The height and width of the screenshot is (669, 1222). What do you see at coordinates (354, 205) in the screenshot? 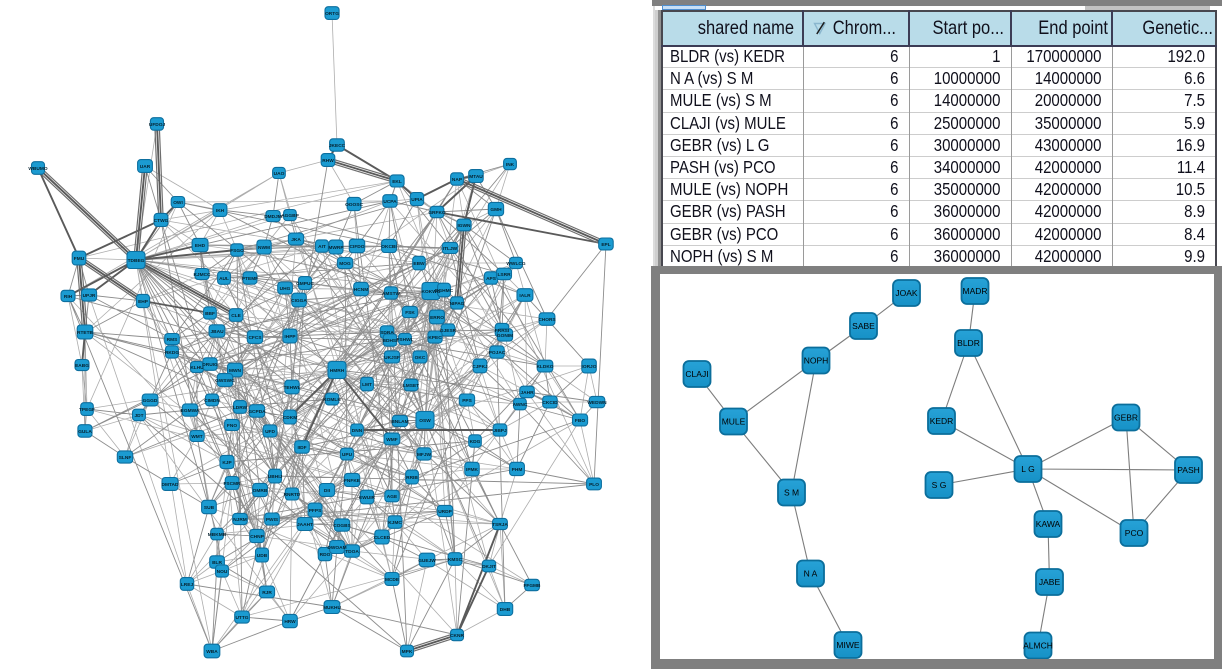
I see `svg-text: OOOSC` at bounding box center [354, 205].